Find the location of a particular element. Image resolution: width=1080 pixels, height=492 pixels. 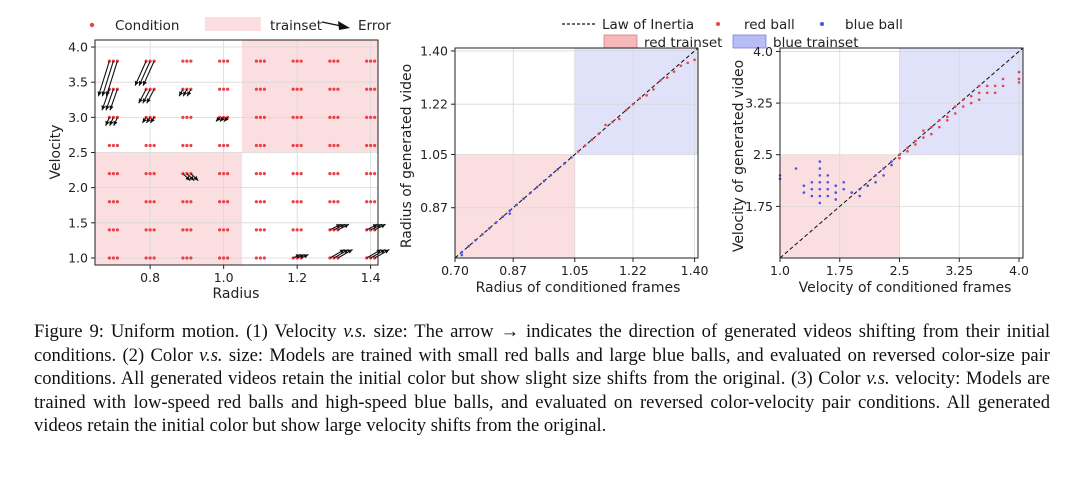

chart3-ytick-label: 3.25 is located at coordinates (759, 103).